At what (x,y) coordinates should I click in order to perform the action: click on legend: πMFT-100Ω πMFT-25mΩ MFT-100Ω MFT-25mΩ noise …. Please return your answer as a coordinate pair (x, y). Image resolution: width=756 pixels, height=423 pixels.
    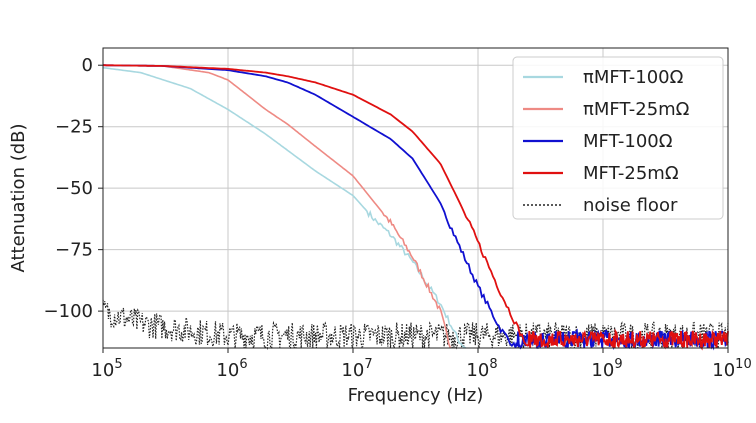
    Looking at the image, I should click on (618, 138).